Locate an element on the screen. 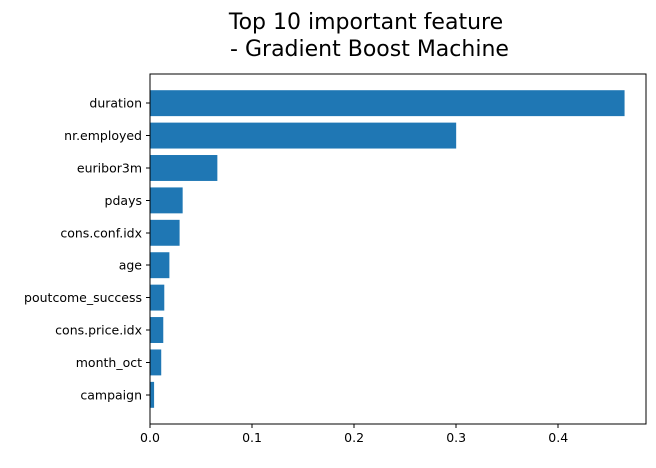  chart-title-line-1: Top 10 important feature is located at coordinates (365, 22).